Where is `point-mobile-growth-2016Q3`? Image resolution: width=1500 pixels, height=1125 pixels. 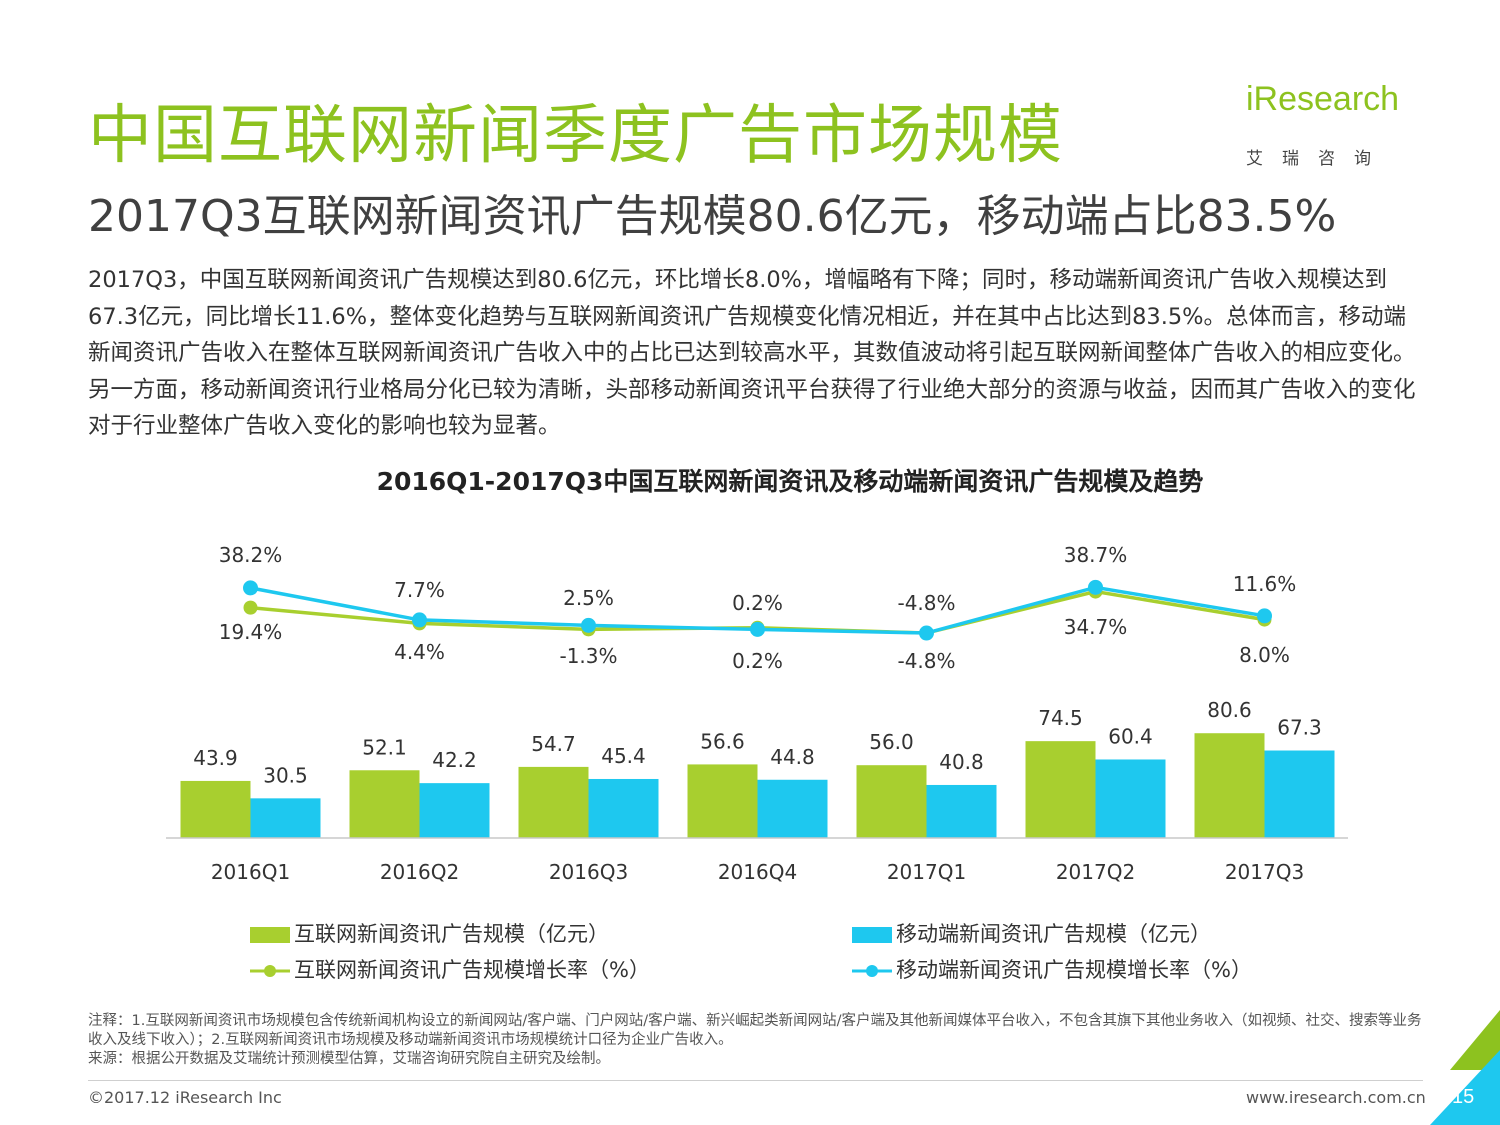
point-mobile-growth-2016Q3 is located at coordinates (588, 625).